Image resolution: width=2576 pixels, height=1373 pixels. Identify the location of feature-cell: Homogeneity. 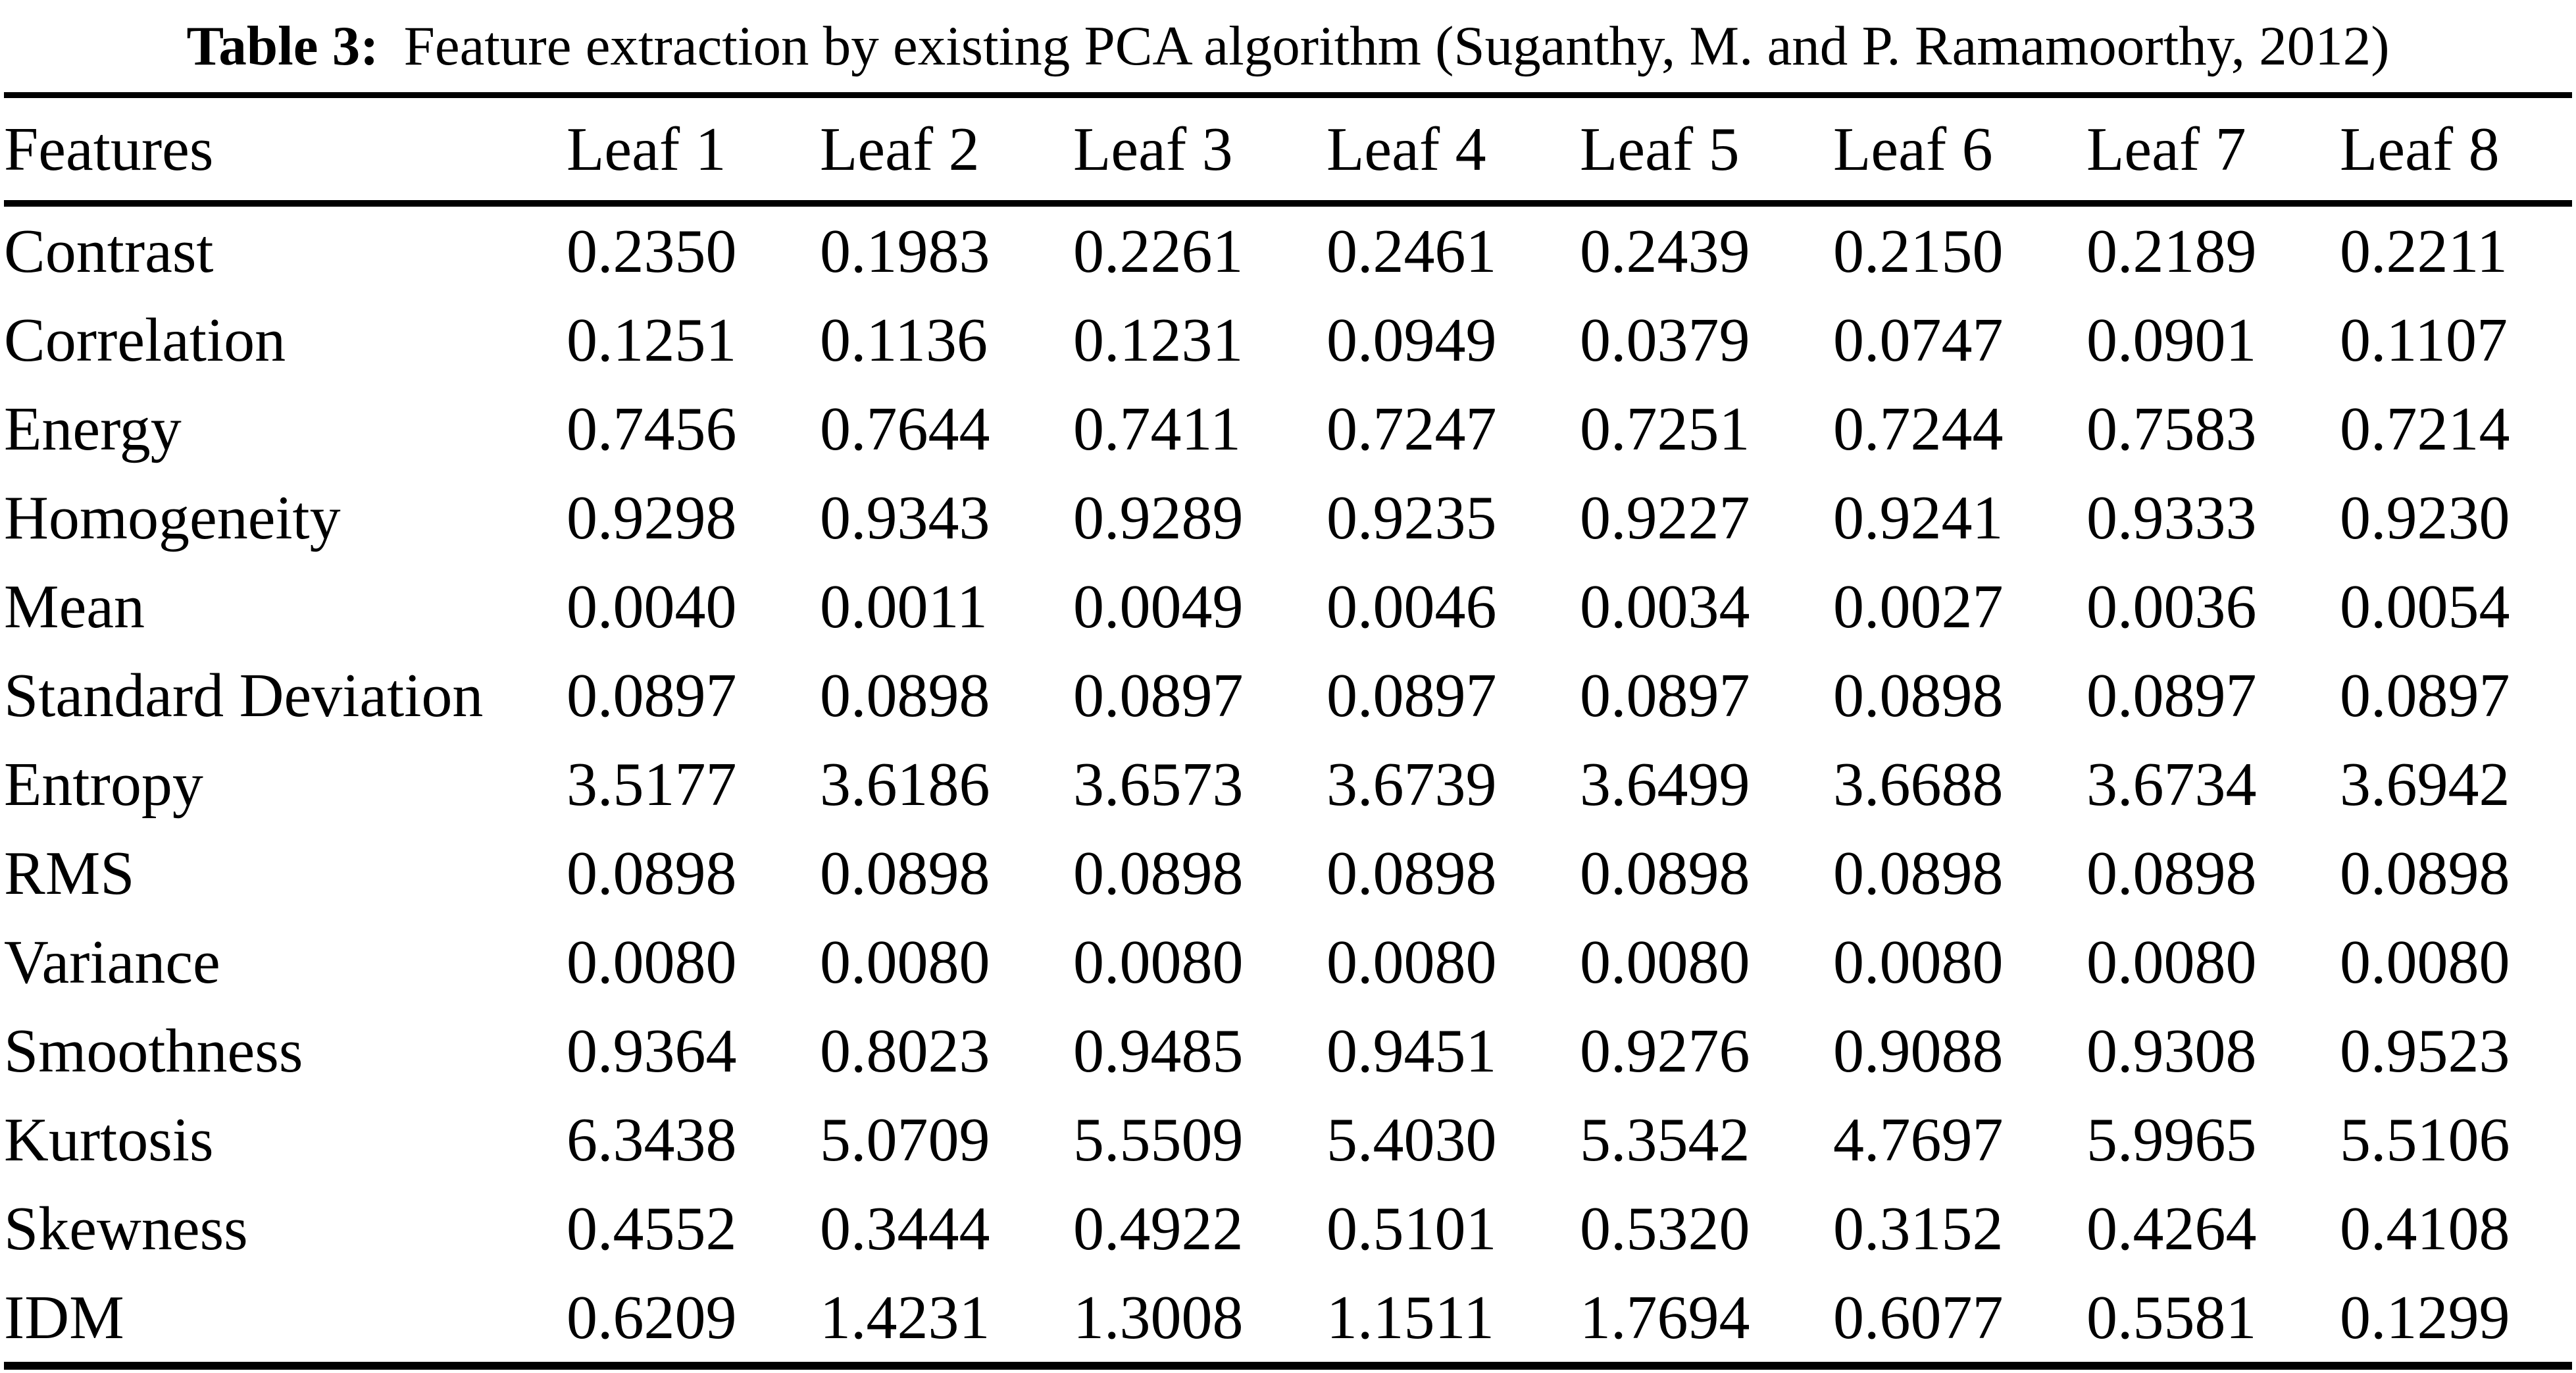
(172, 517).